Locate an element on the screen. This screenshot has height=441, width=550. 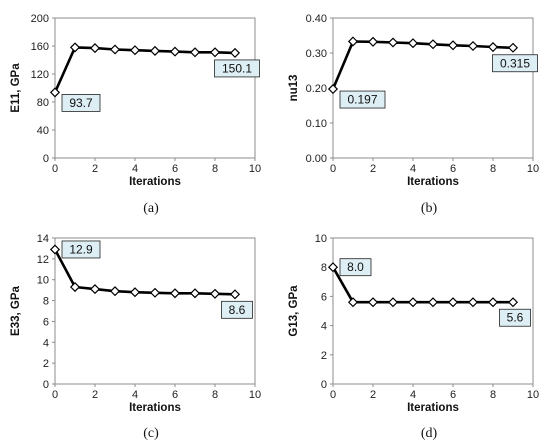
y-tick-label: 0.00 is located at coordinates (316, 159).